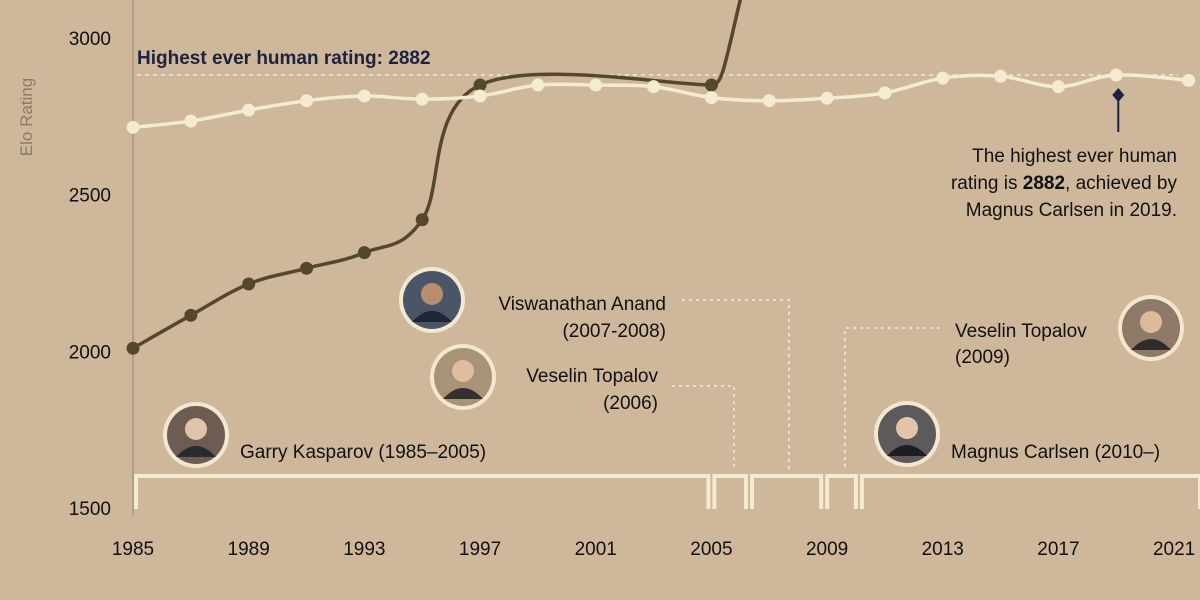 The image size is (1200, 600). Describe the element at coordinates (614, 331) in the screenshot. I see `era-years-anand: (2007-2008)` at that location.